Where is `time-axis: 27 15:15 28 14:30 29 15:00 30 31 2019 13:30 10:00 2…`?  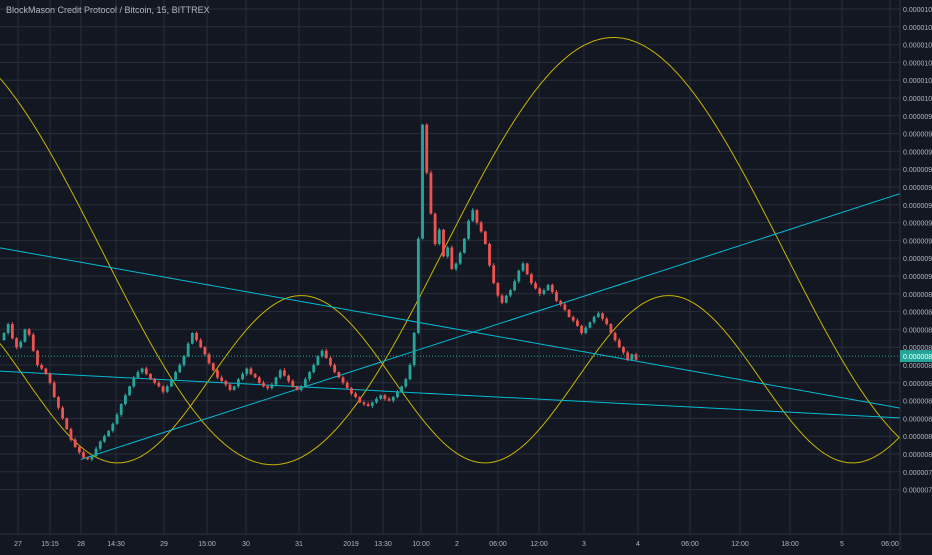
time-axis: 27 15:15 28 14:30 29 15:00 30 31 2019 13:30 10:00 2… is located at coordinates (466, 540).